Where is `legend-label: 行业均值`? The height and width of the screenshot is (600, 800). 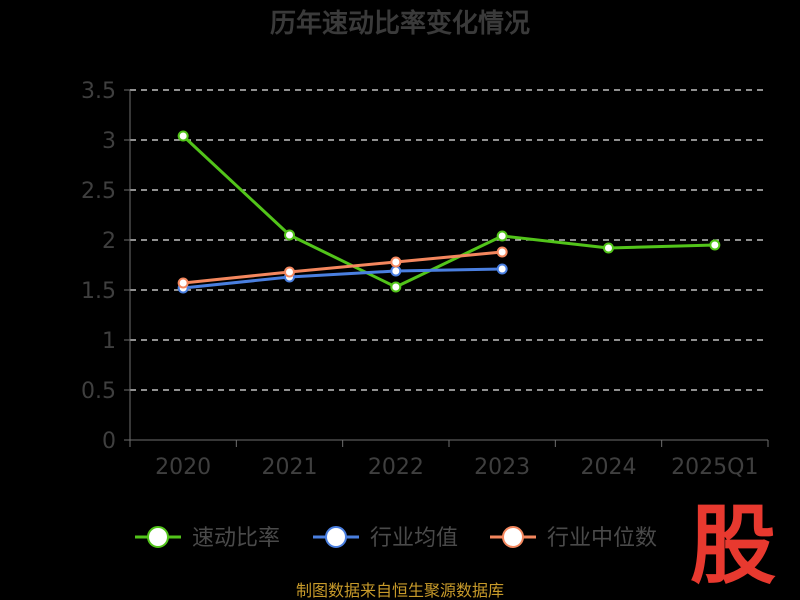
legend-label: 行业均值 is located at coordinates (414, 538).